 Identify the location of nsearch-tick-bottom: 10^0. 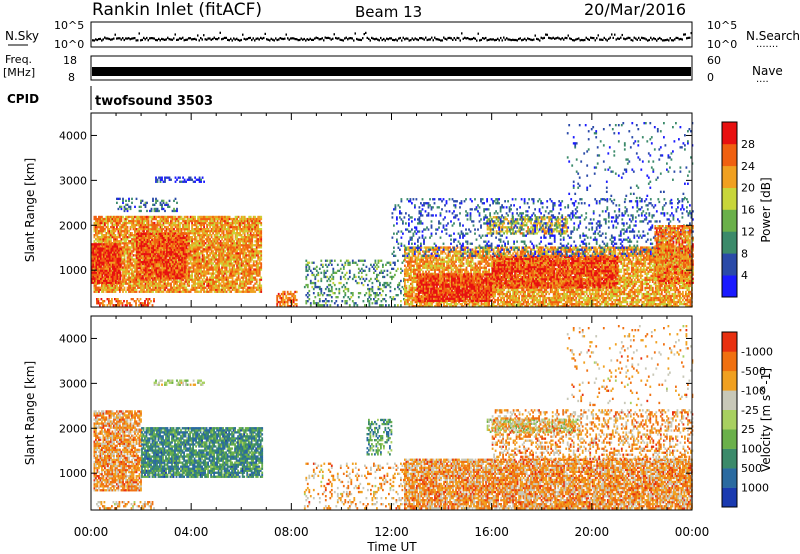
(722, 44).